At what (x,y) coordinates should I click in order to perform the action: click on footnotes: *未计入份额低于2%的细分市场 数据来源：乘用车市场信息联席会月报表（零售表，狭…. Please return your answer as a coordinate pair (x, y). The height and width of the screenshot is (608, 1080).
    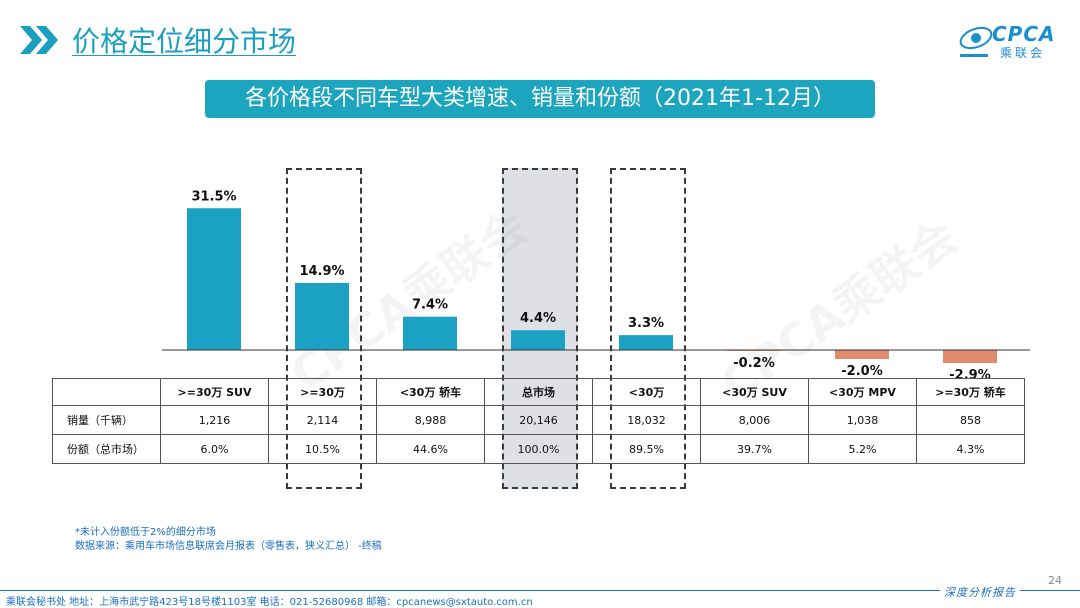
    Looking at the image, I should click on (228, 540).